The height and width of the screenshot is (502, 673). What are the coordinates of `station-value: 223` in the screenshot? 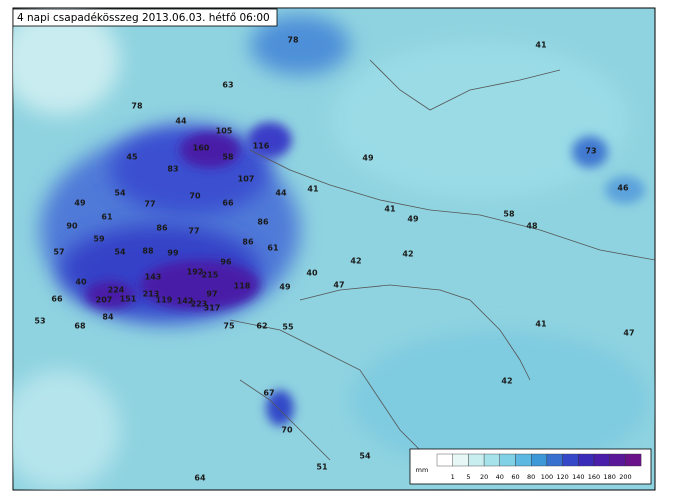 It's located at (199, 304).